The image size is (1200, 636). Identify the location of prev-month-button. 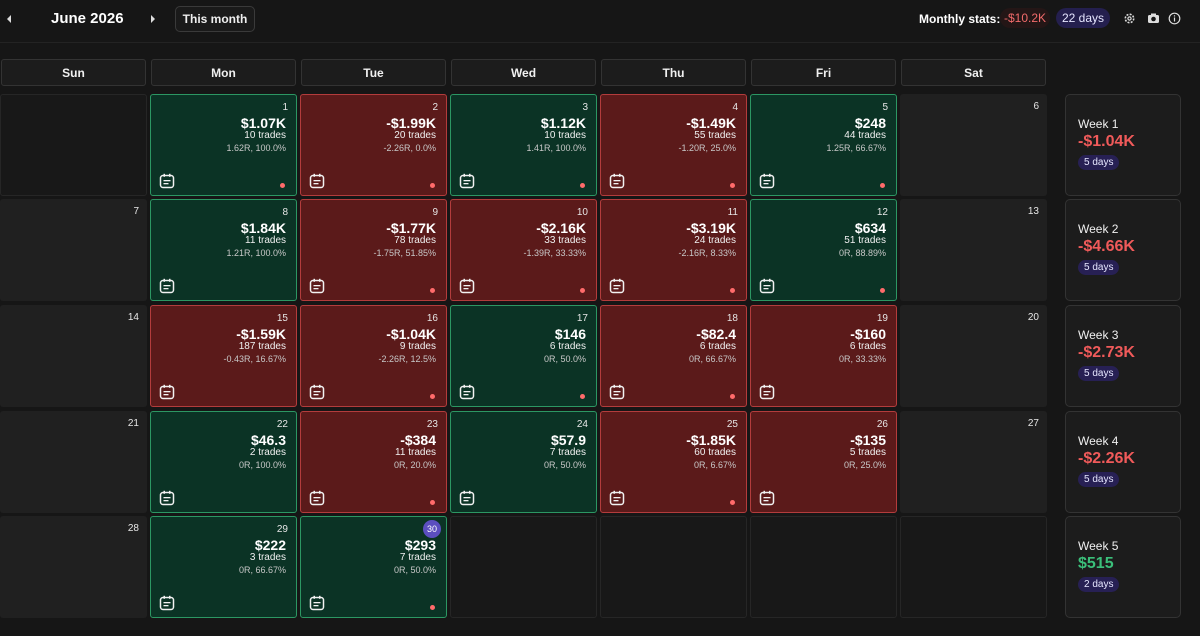
(9, 19).